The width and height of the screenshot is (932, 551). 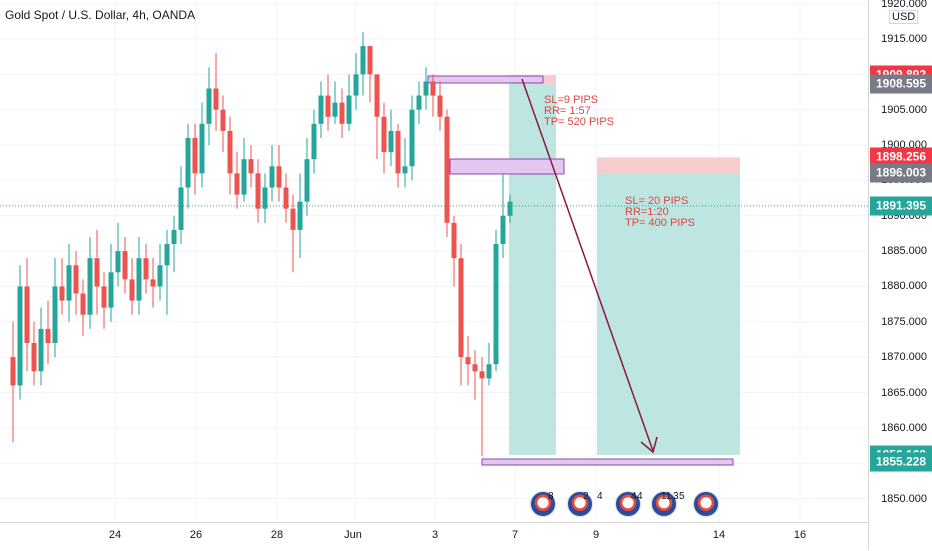 I want to click on price-tick-label: 1905.000, so click(x=904, y=109).